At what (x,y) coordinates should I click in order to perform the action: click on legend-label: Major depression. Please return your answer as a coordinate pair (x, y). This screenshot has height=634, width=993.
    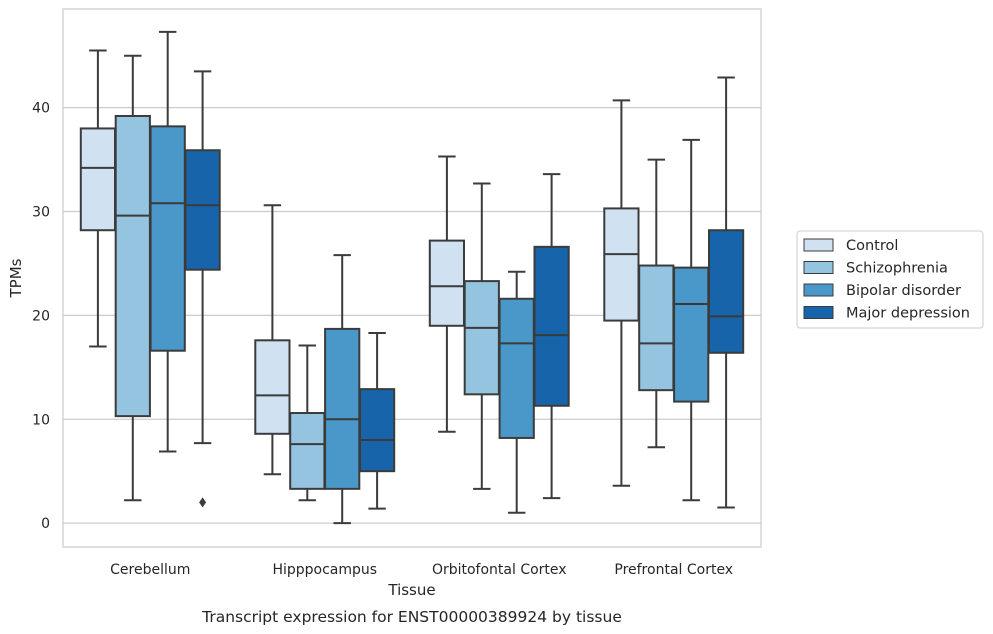
    Looking at the image, I should click on (908, 314).